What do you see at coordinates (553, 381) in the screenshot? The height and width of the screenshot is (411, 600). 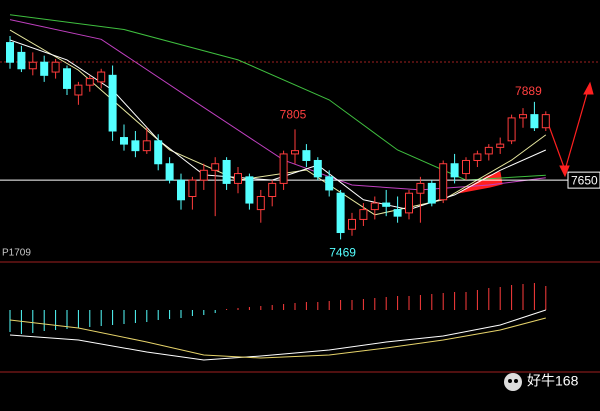 I see `watermark-text: 好牛168` at bounding box center [553, 381].